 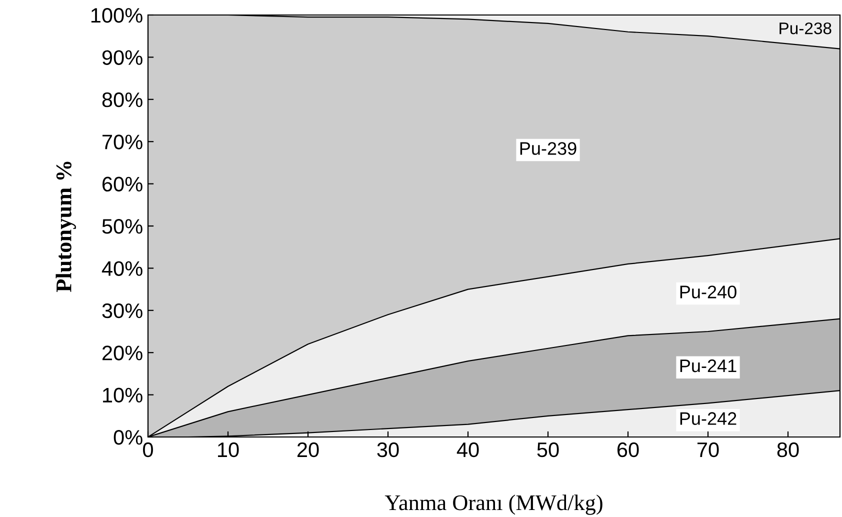 What do you see at coordinates (708, 365) in the screenshot?
I see `series-label: Pu-241` at bounding box center [708, 365].